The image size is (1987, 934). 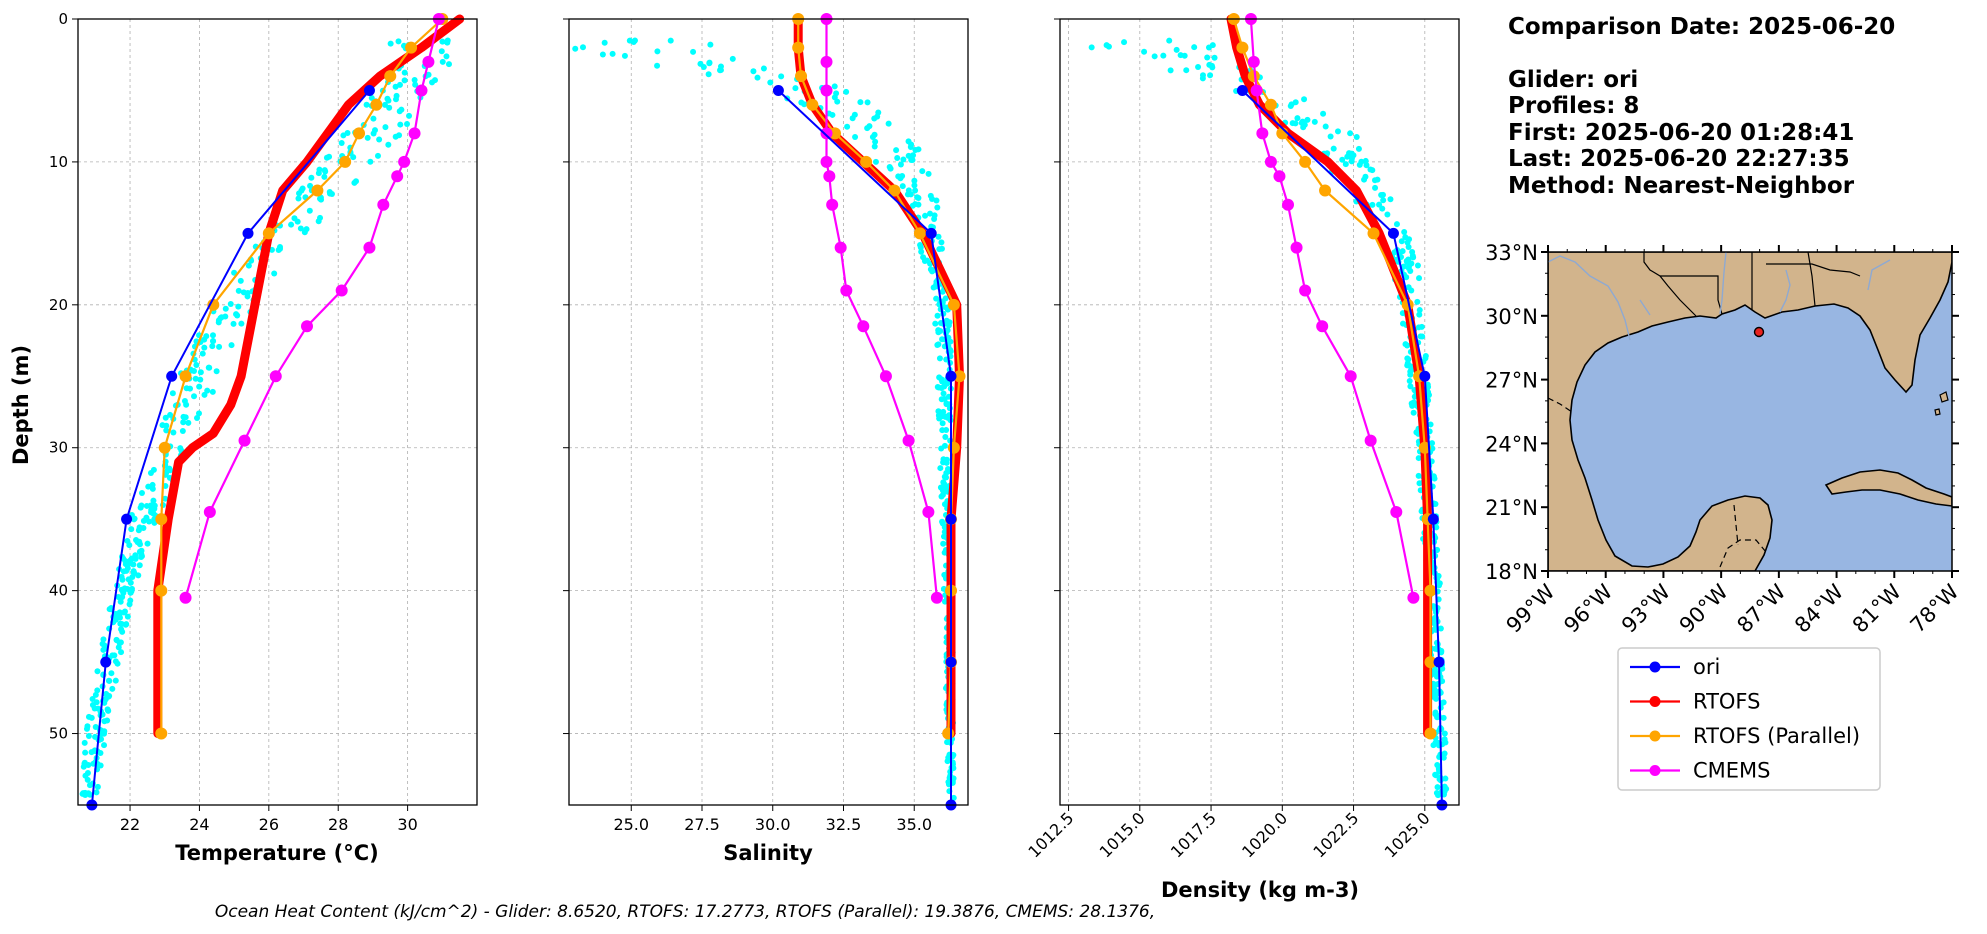 I want to click on map-lat-label: 24°N, so click(x=1511, y=444).